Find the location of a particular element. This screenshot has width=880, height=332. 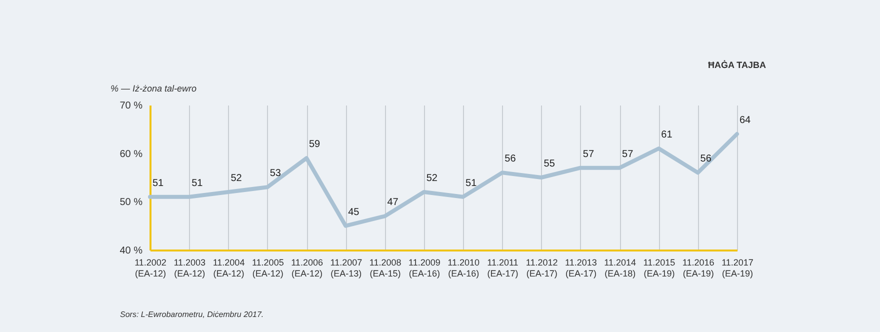

data-label: 55 is located at coordinates (550, 164).